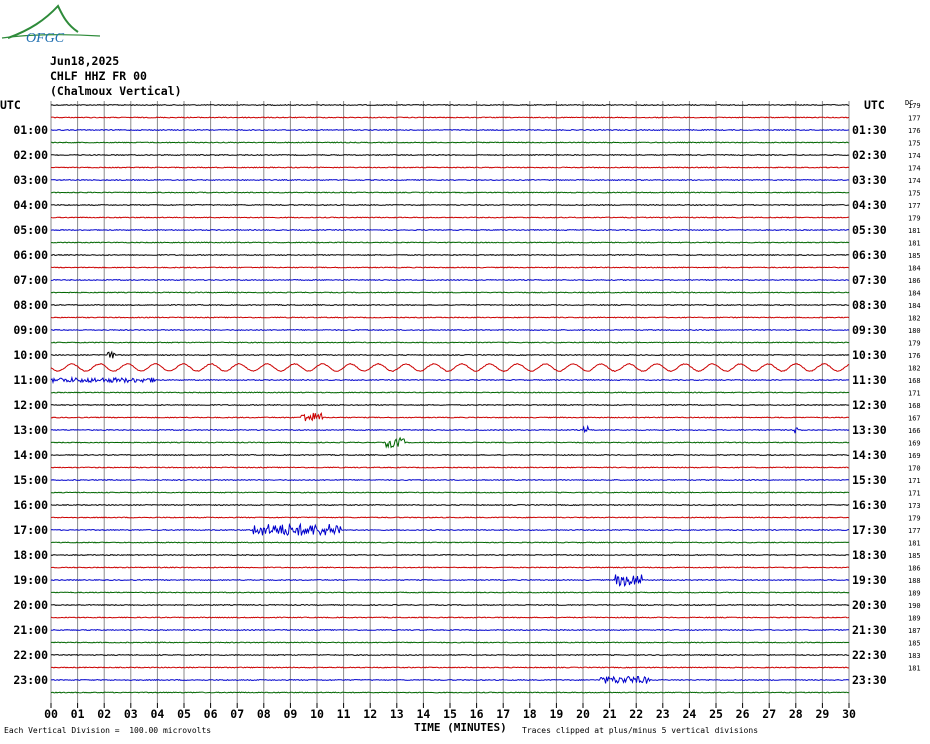  Describe the element at coordinates (869, 480) in the screenshot. I see `right-hour-label: 15:30` at that location.